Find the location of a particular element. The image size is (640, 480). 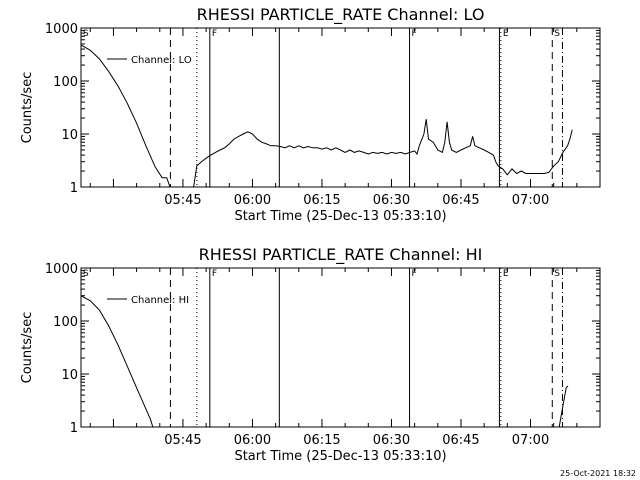

footer-timestamp: 25-Oct-2021 18:32 is located at coordinates (598, 473).